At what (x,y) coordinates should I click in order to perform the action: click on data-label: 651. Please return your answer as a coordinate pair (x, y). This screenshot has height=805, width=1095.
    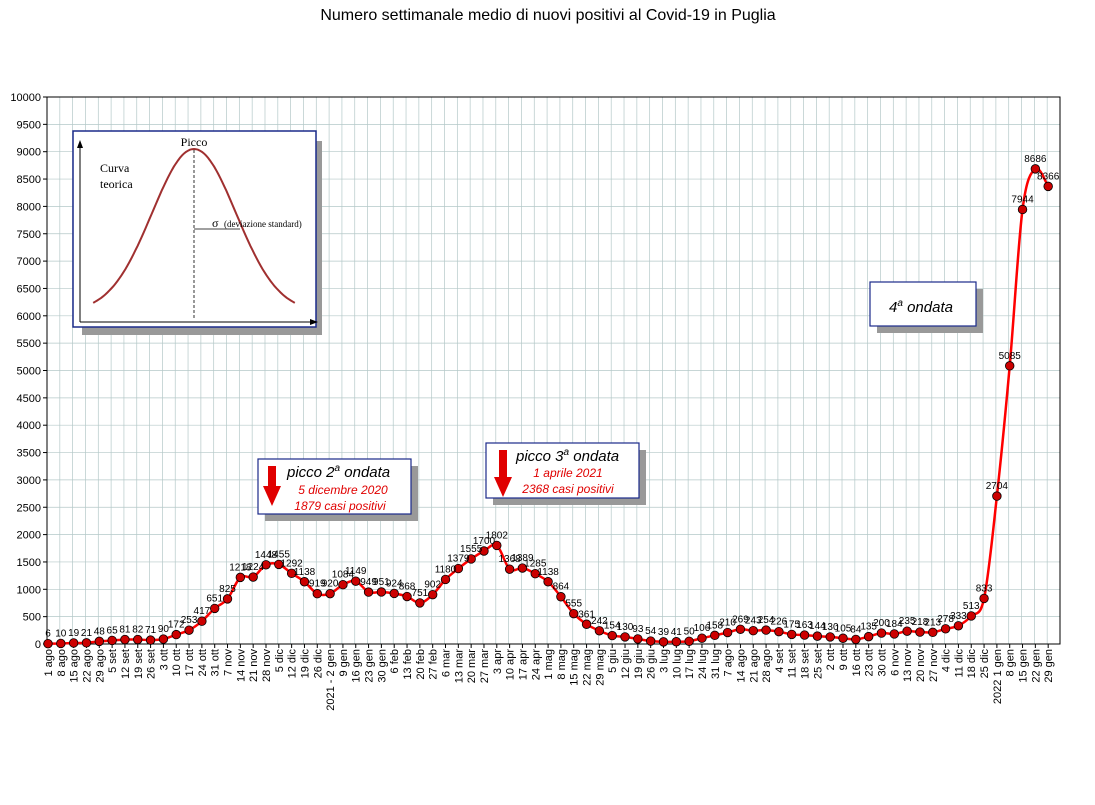
    Looking at the image, I should click on (214, 598).